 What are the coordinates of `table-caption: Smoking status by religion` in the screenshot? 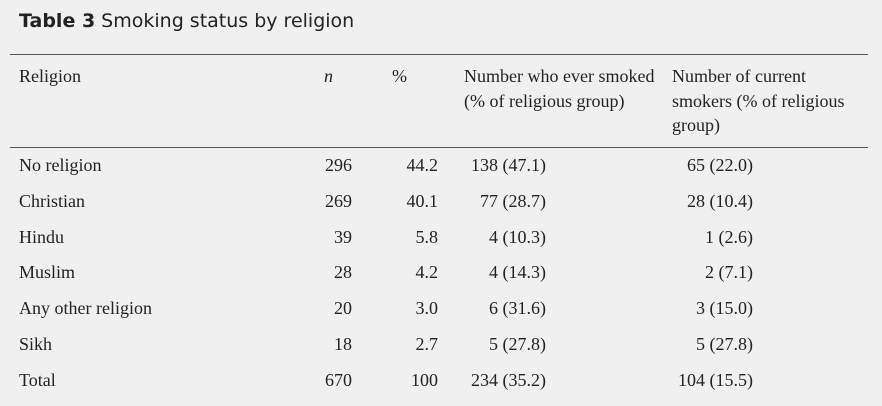 It's located at (228, 21).